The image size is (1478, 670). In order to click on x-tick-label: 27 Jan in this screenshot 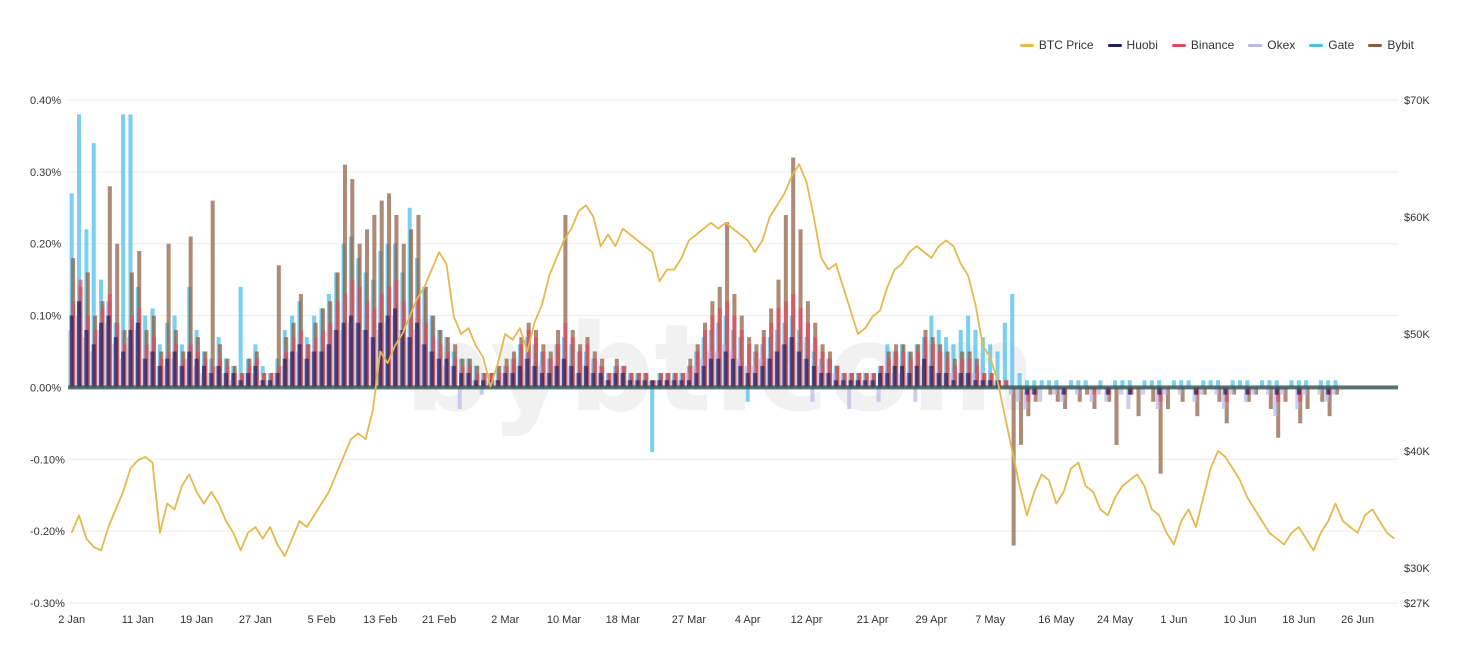, I will do `click(255, 620)`.